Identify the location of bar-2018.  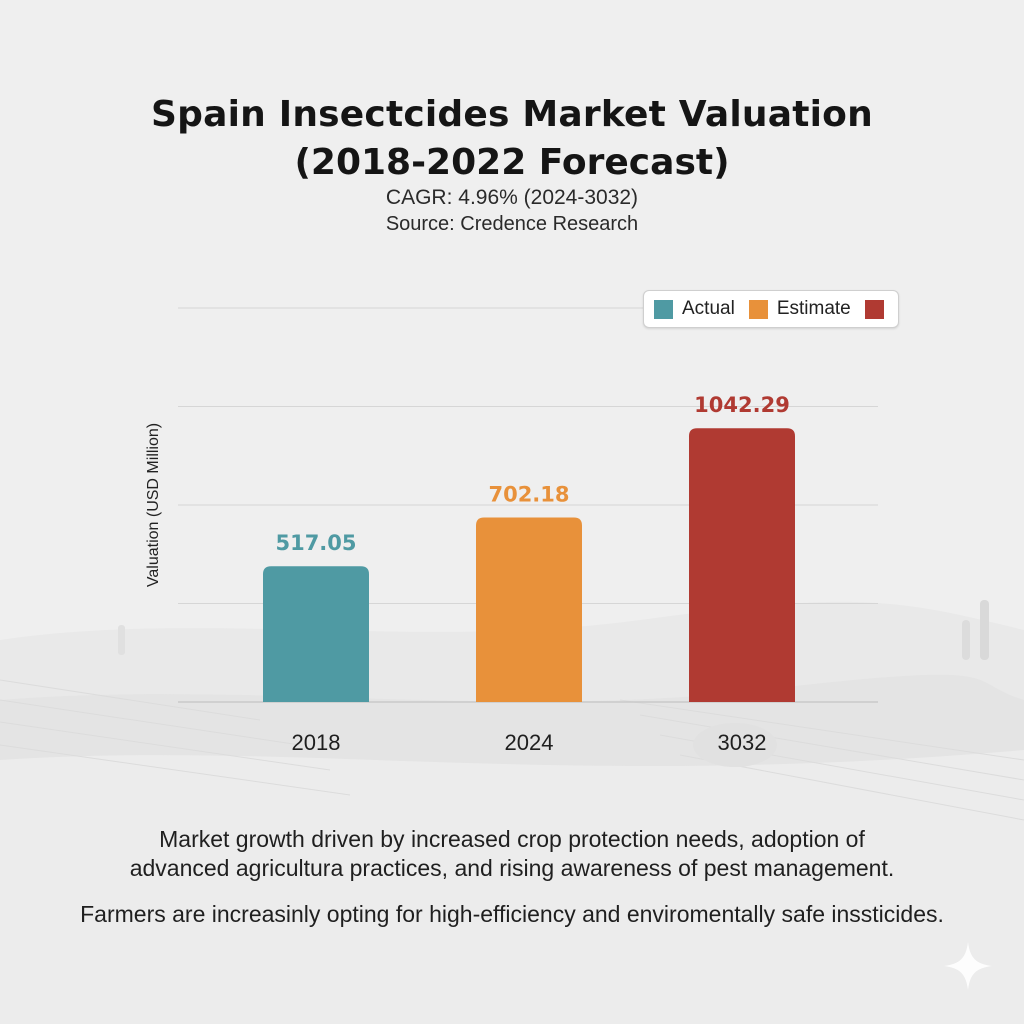
(316, 634).